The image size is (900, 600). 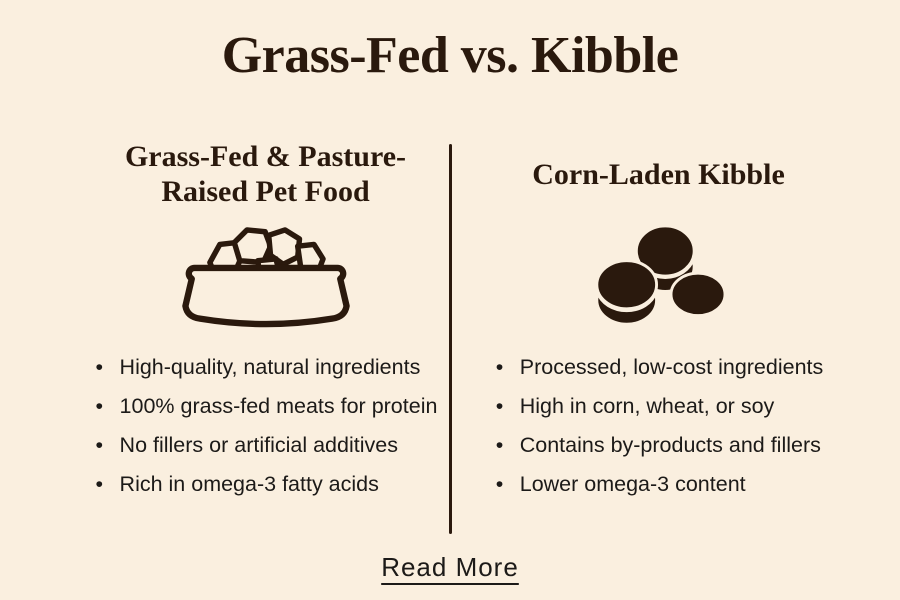 I want to click on bullet-item: High in corn, wheat, or soy, so click(x=659, y=406).